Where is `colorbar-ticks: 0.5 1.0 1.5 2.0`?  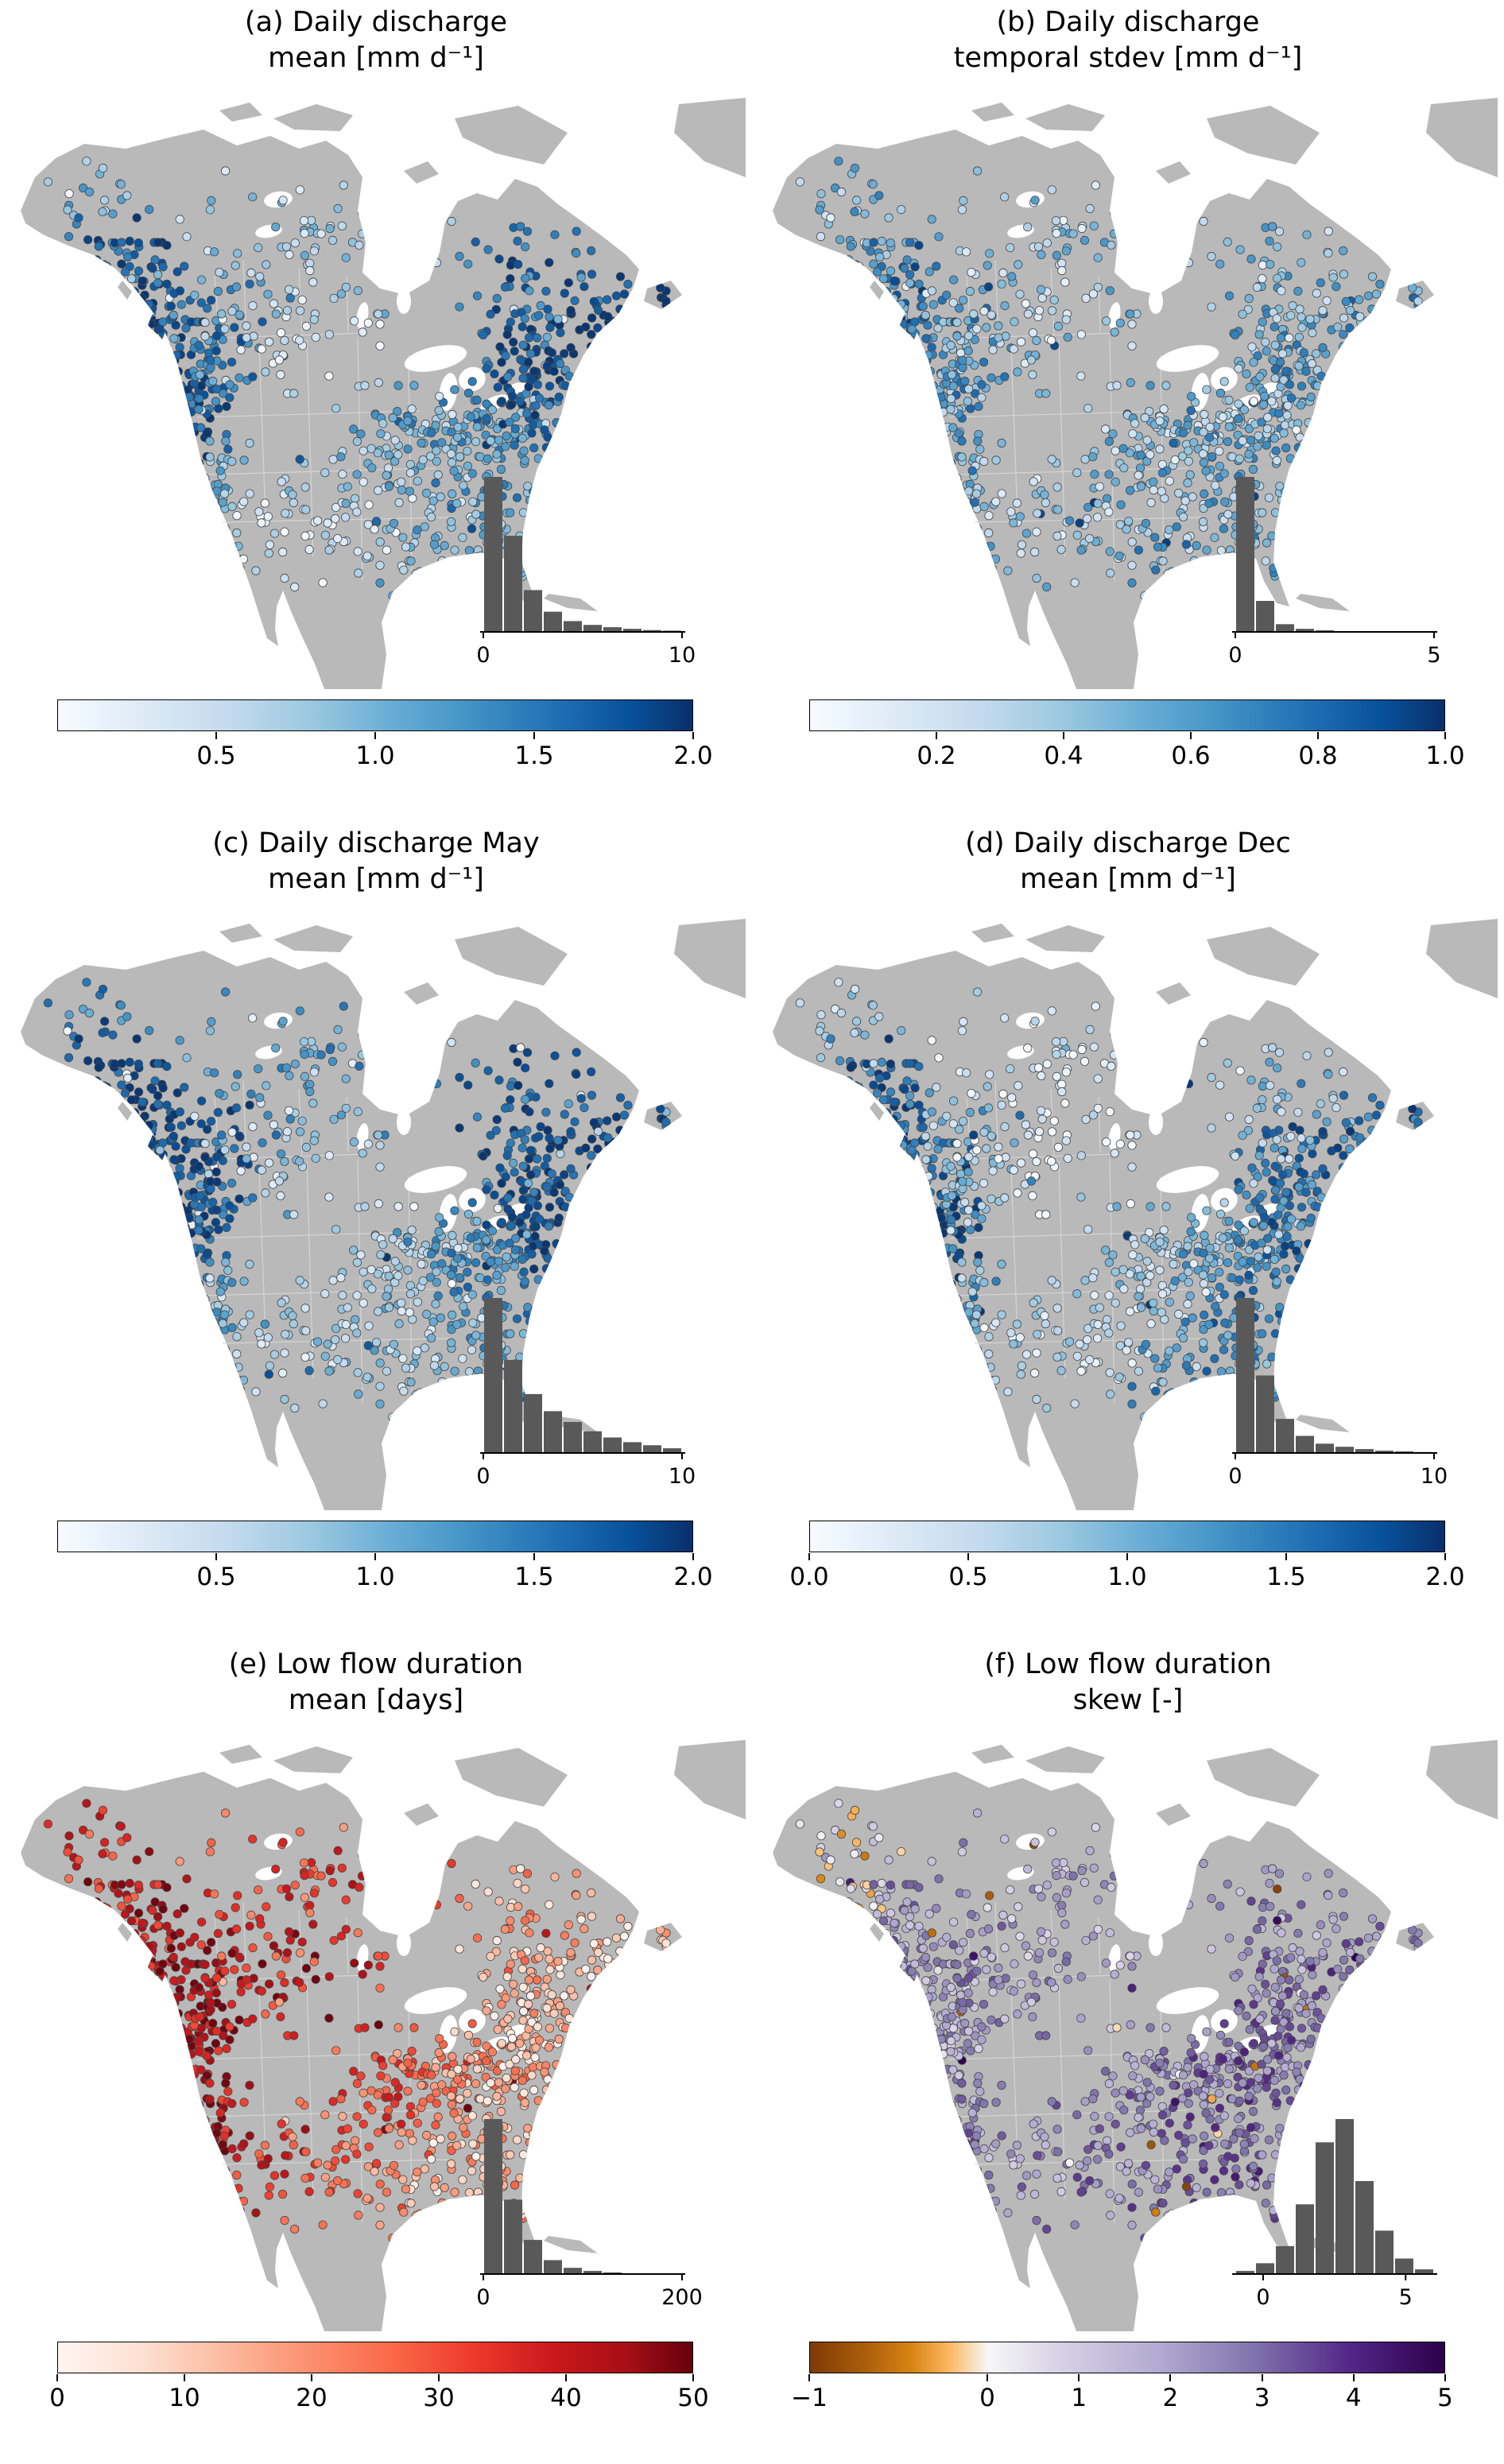 colorbar-ticks: 0.5 1.0 1.5 2.0 is located at coordinates (385, 759).